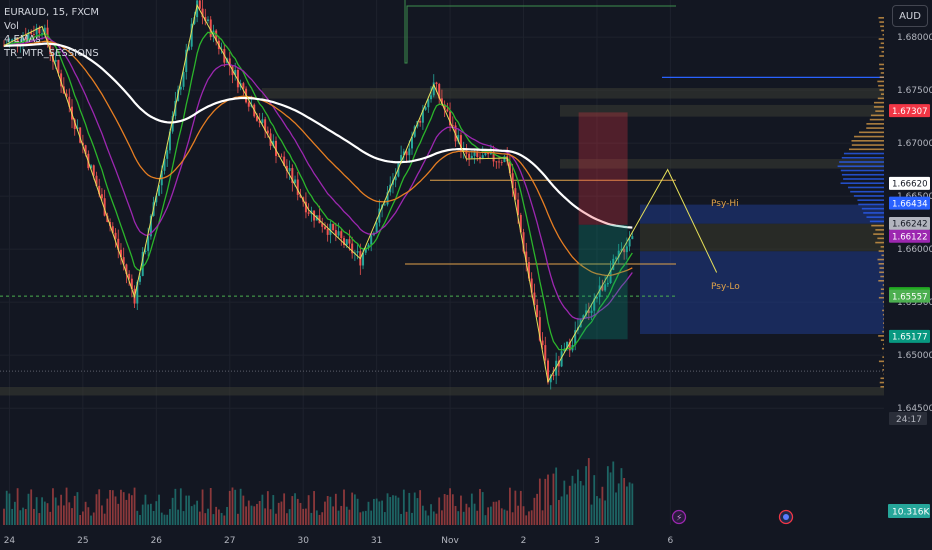 The height and width of the screenshot is (550, 932). Describe the element at coordinates (11, 26) in the screenshot. I see `legend-vol: Vol` at that location.